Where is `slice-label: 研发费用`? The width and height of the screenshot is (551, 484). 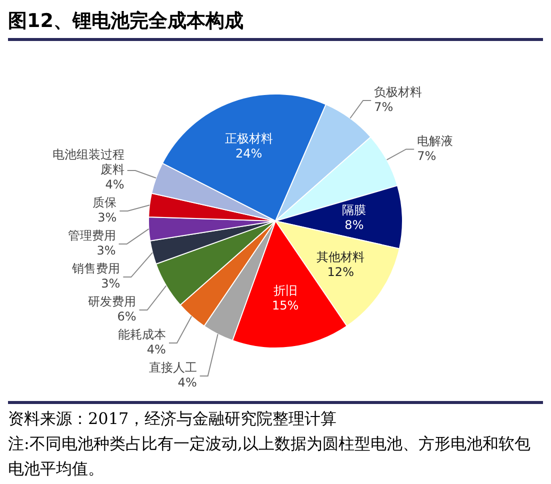
slice-label: 研发费用 is located at coordinates (112, 301).